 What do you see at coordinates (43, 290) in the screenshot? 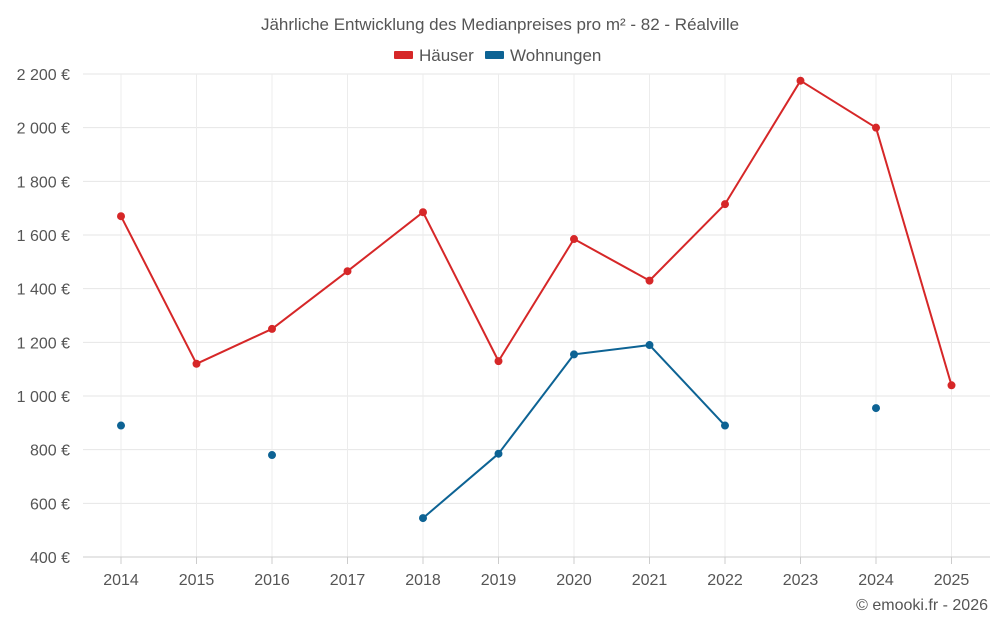
I see `y-tick-label: 1 400 €` at bounding box center [43, 290].